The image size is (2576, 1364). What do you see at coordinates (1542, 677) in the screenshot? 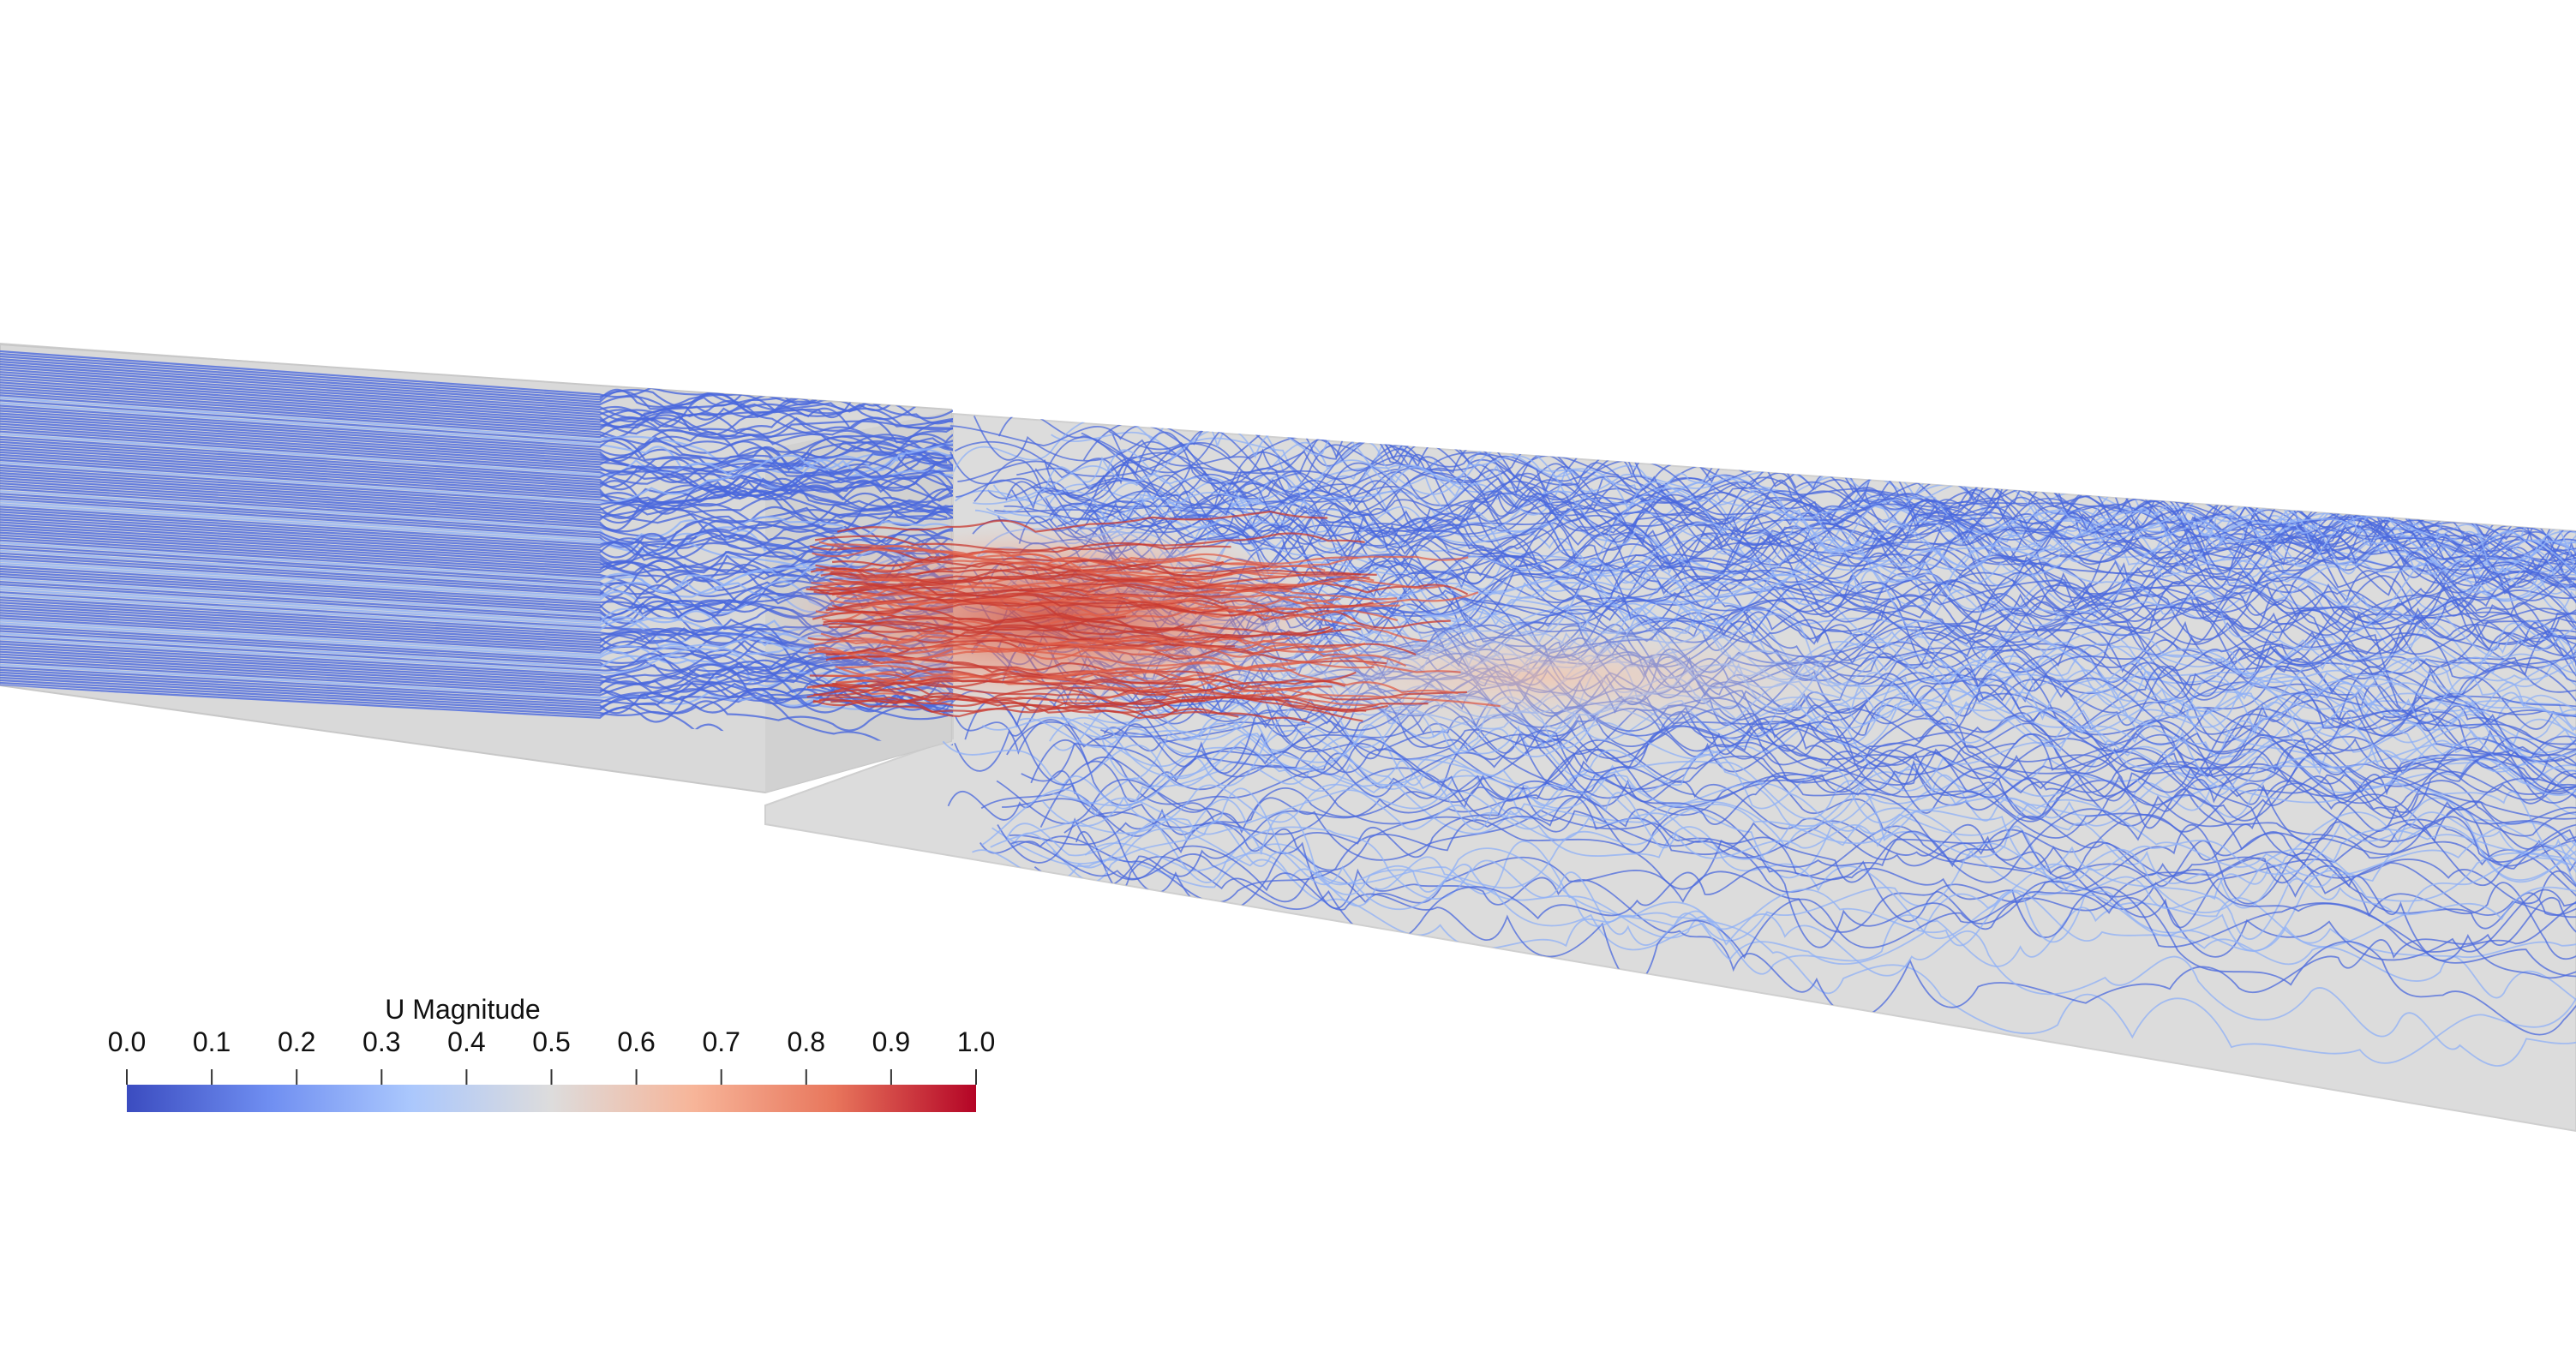
I see `jet-tail-glow` at bounding box center [1542, 677].